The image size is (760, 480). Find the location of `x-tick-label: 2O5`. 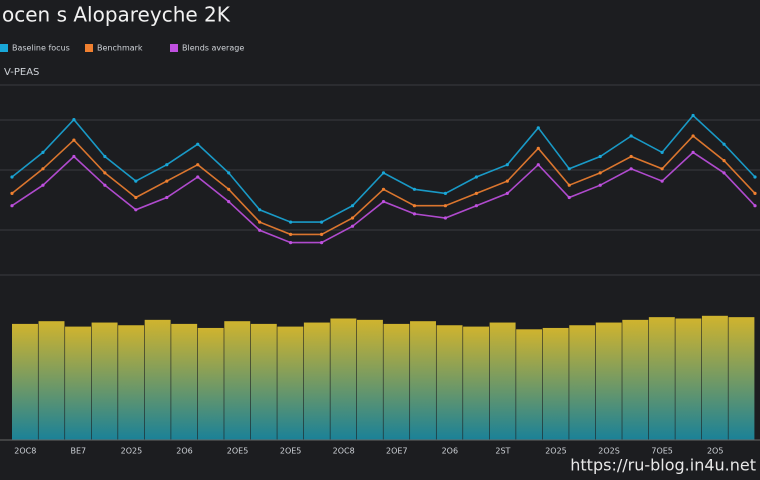

x-tick-label: 2O5 is located at coordinates (715, 451).